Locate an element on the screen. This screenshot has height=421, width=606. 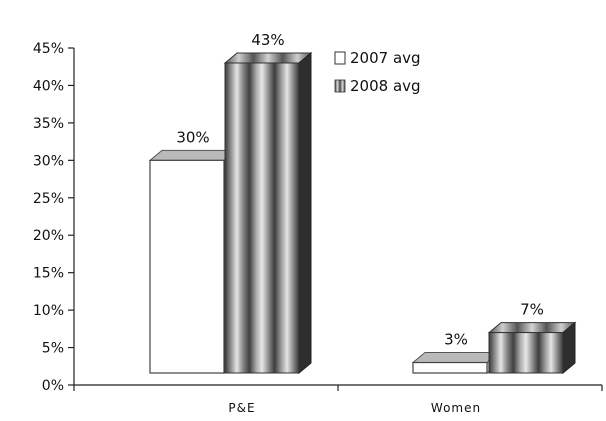
data-label: 43% is located at coordinates (267, 40).